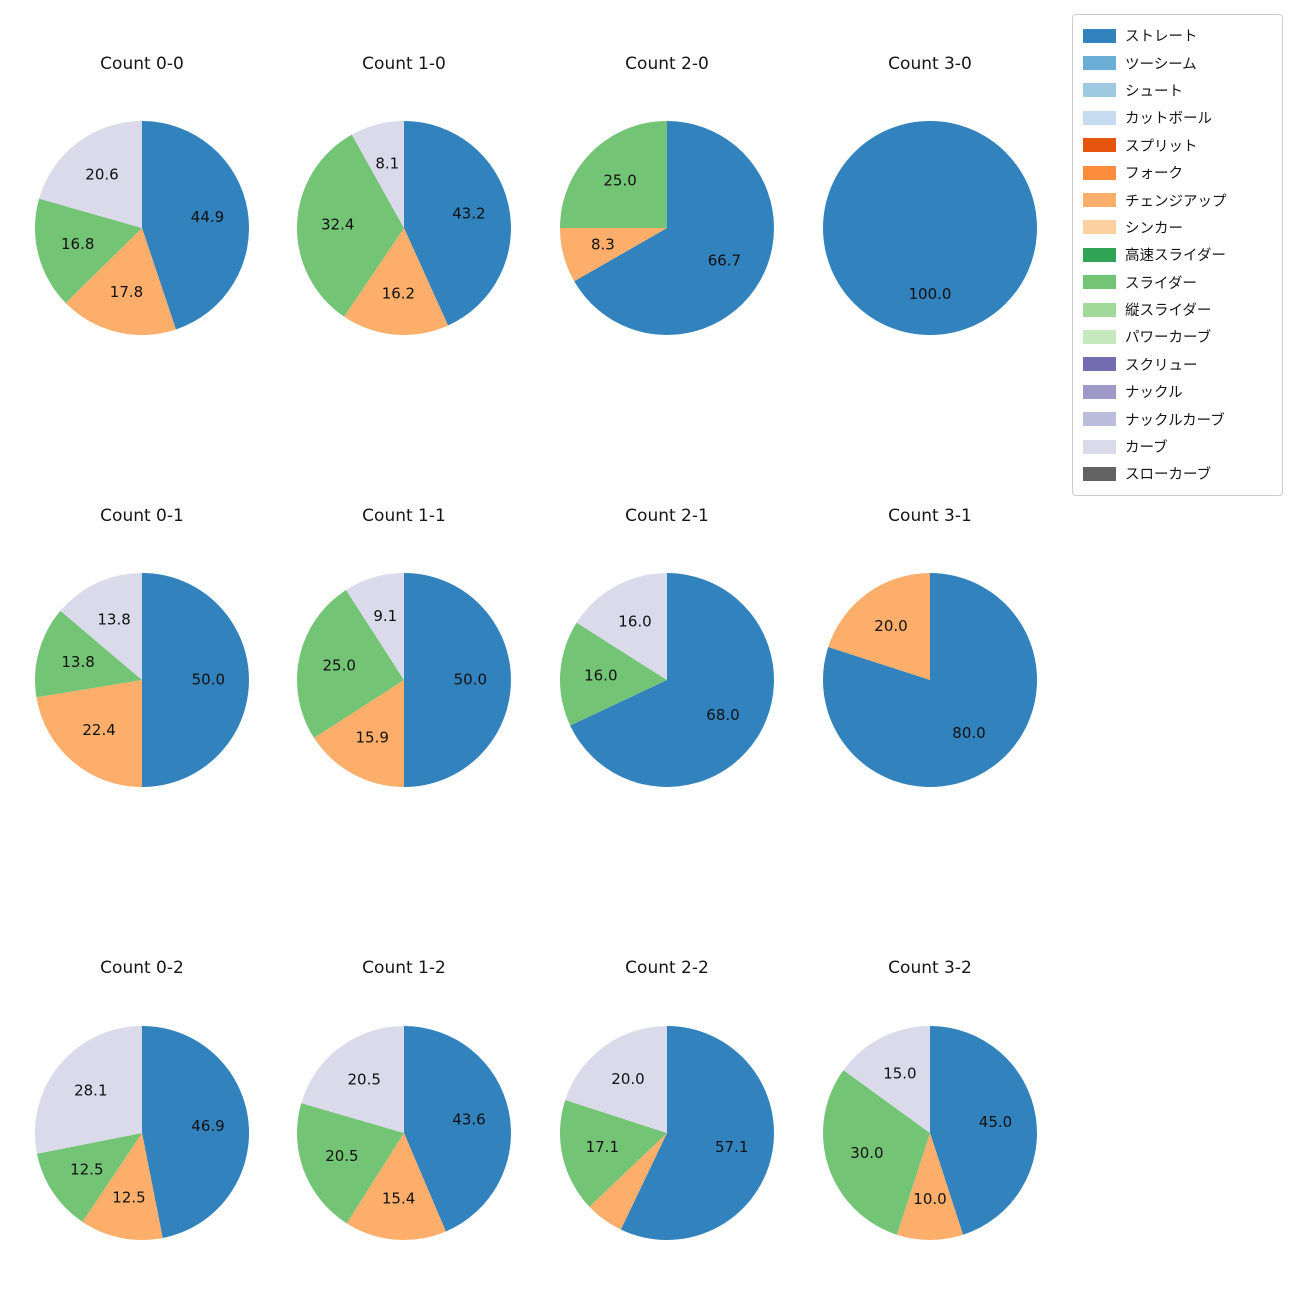 This screenshot has height=1300, width=1300. Describe the element at coordinates (126, 292) in the screenshot. I see `slice-percent-label: 17.8` at that location.